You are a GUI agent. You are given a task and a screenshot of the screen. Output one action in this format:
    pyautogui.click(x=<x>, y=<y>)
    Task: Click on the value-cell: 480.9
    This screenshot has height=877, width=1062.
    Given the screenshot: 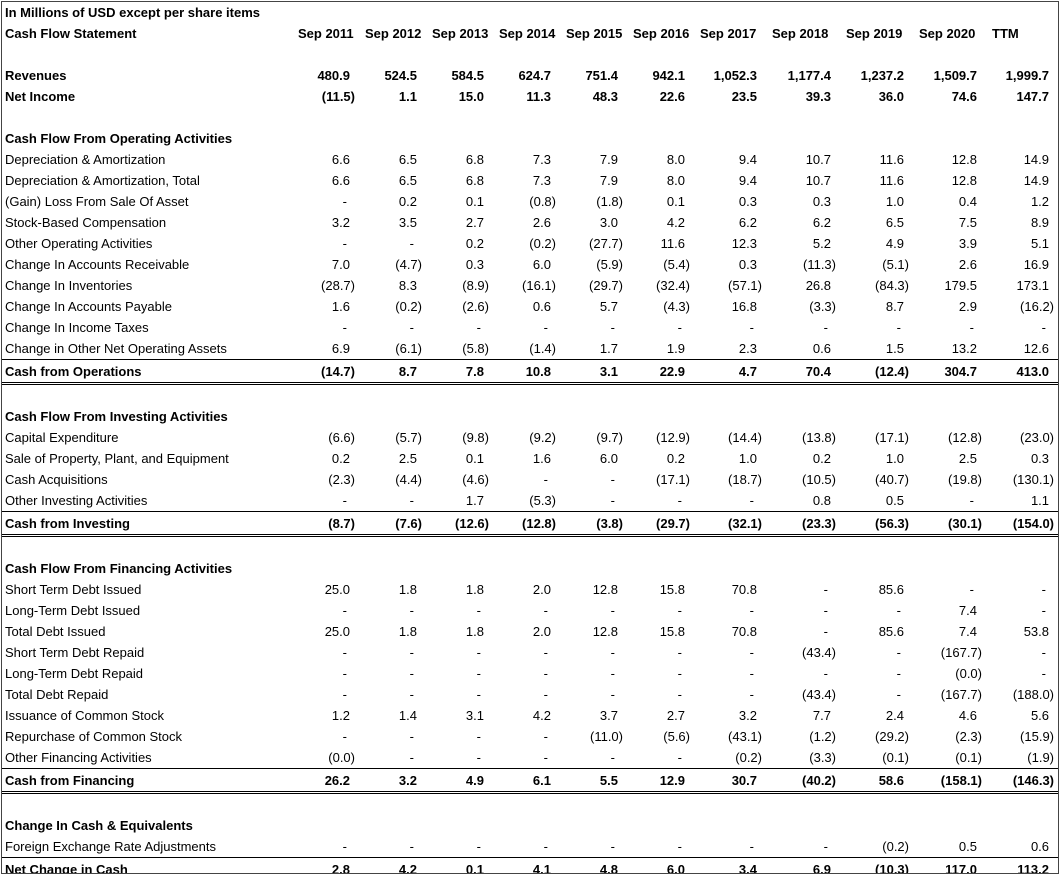 What is the action you would take?
    pyautogui.click(x=333, y=75)
    